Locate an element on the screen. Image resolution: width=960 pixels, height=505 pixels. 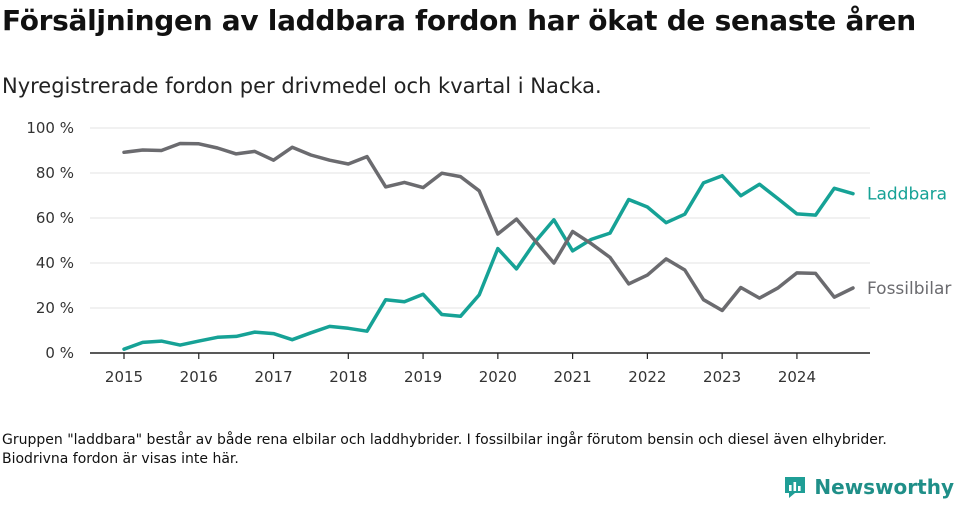
y-tick-label: 100 % is located at coordinates (50, 128).